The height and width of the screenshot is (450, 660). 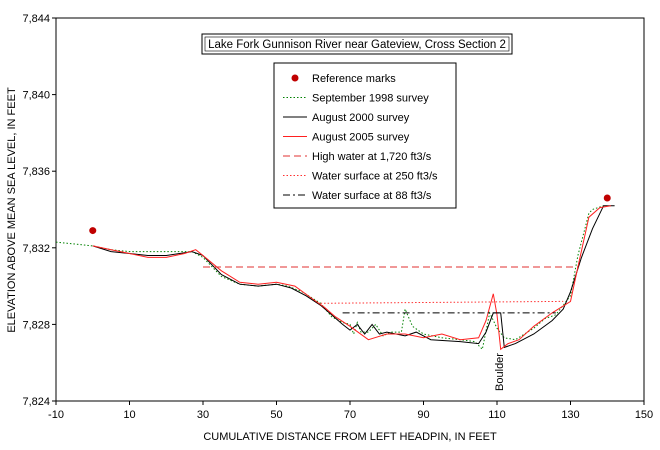 I want to click on legend-label: Reference marks, so click(x=354, y=79).